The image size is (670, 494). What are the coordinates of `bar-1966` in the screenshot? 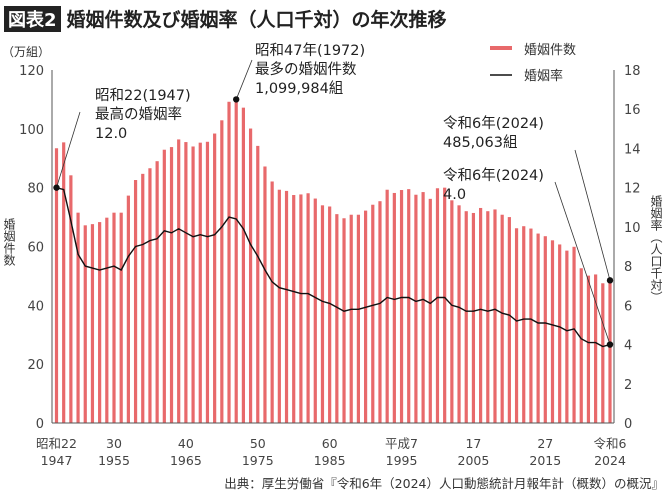 It's located at (193, 284).